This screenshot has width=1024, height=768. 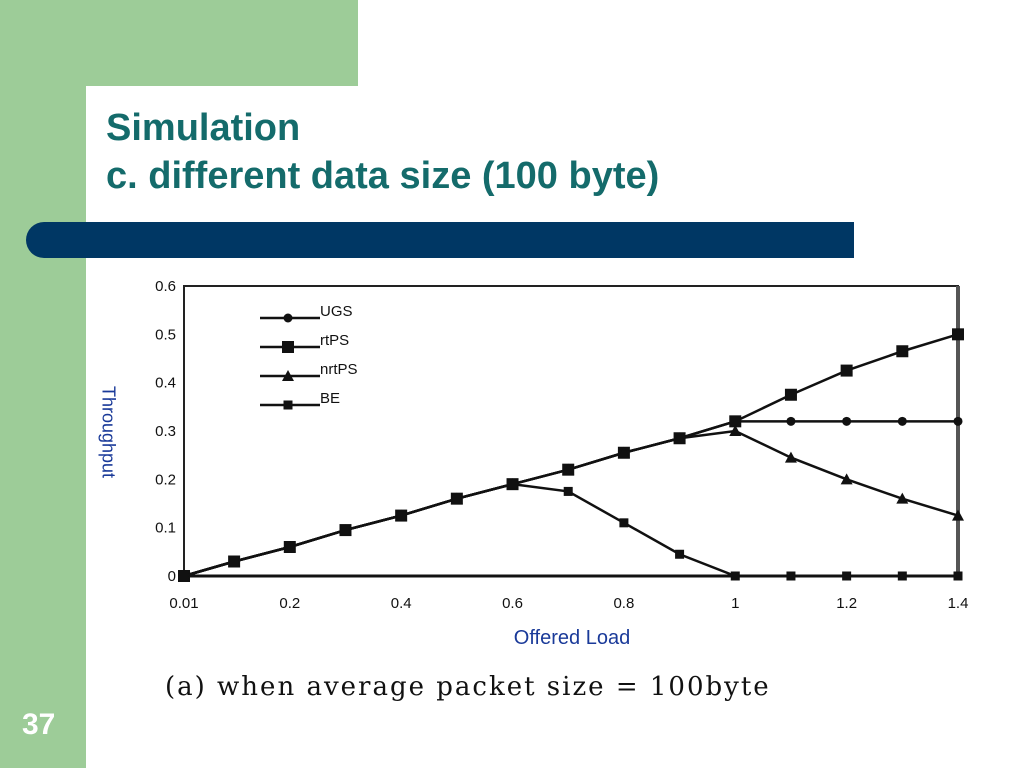 I want to click on x-tick-label: 0.4, so click(x=401, y=603).